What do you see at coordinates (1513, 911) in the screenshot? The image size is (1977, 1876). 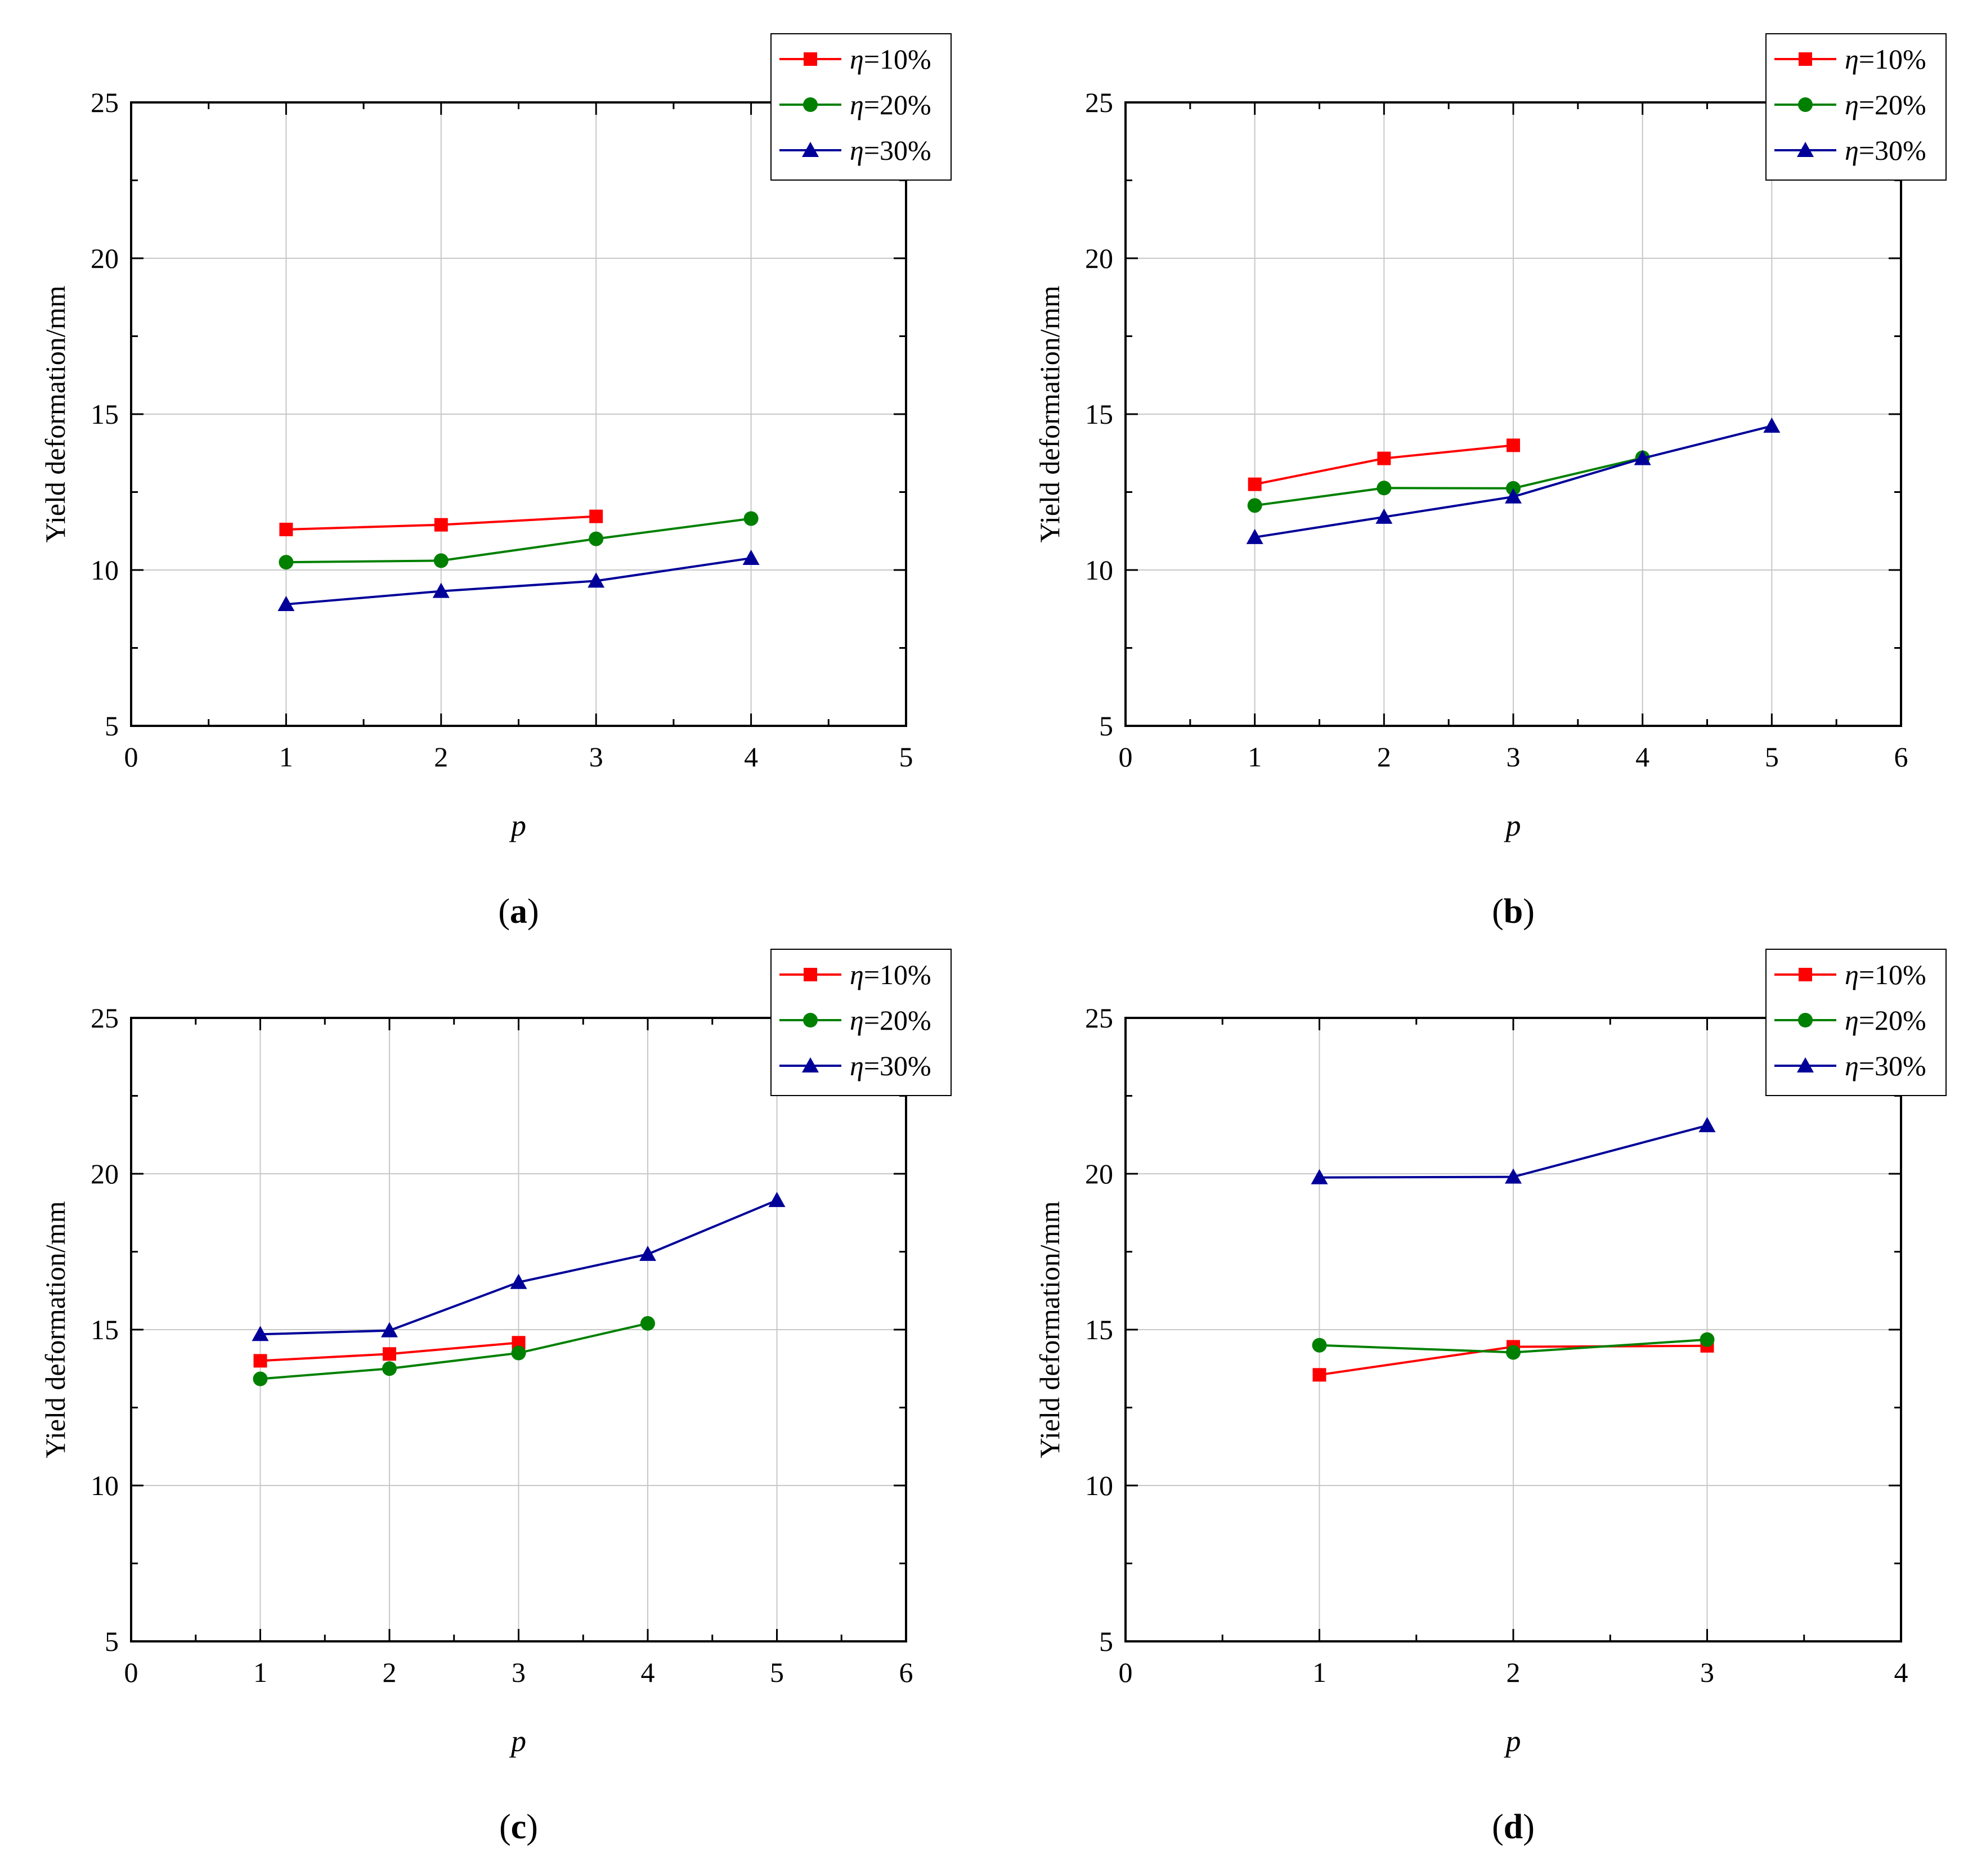 I see `panel-label: (b)` at bounding box center [1513, 911].